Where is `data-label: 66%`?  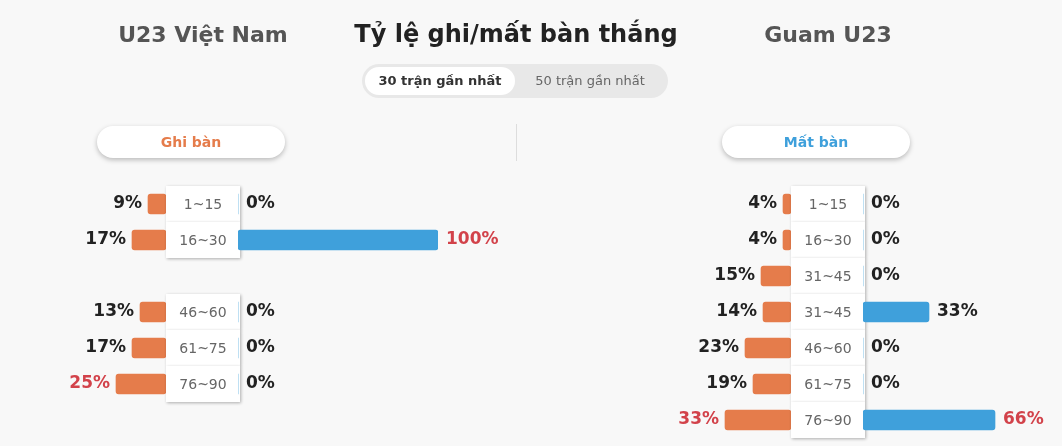
data-label: 66% is located at coordinates (1023, 418).